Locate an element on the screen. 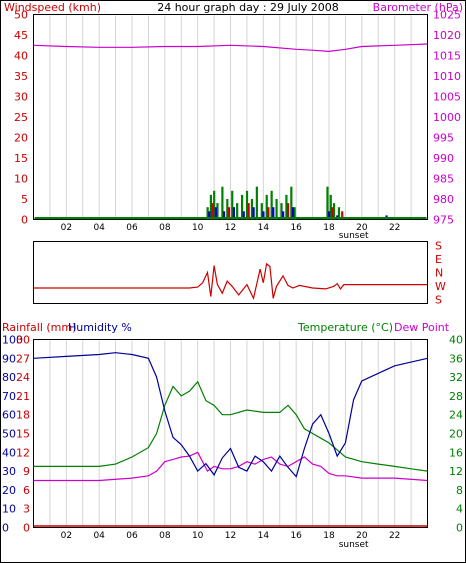 Image resolution: width=466 pixels, height=563 pixels. chart-title: 24 hour graph day : 29 July 2008 is located at coordinates (248, 7).